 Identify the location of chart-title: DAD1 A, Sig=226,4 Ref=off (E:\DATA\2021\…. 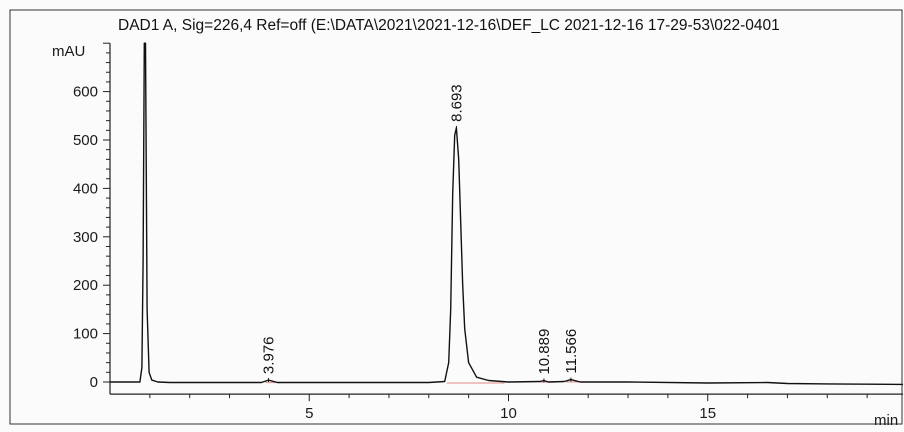
(449, 25).